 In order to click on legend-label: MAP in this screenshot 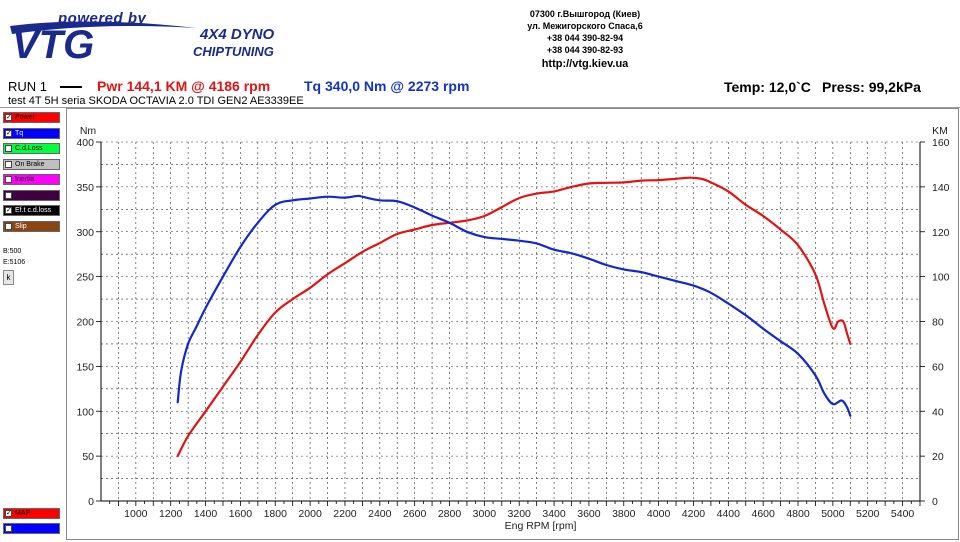, I will do `click(23, 513)`.